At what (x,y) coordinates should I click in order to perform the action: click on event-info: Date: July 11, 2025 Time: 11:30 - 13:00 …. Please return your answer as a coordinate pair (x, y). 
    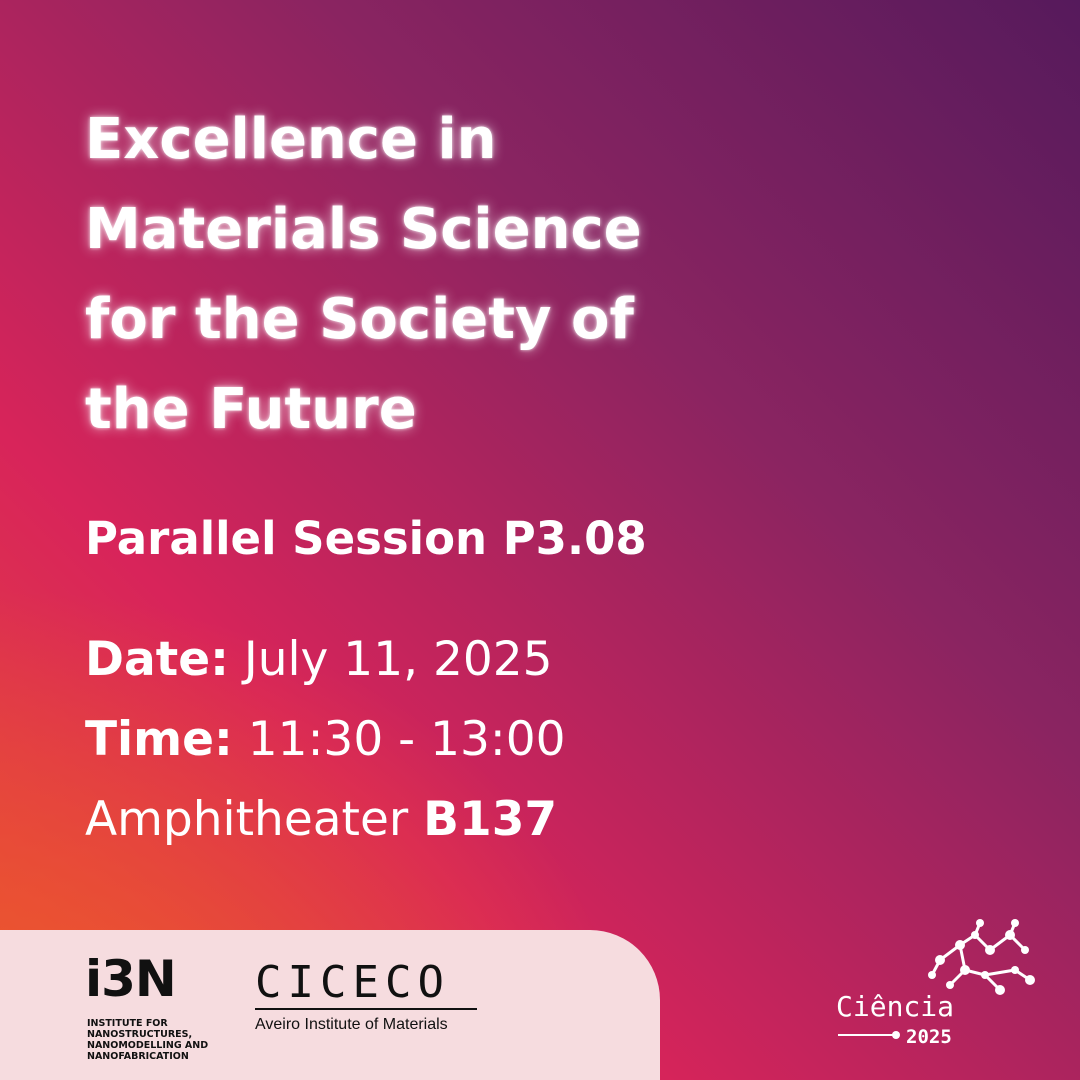
    Looking at the image, I should click on (325, 740).